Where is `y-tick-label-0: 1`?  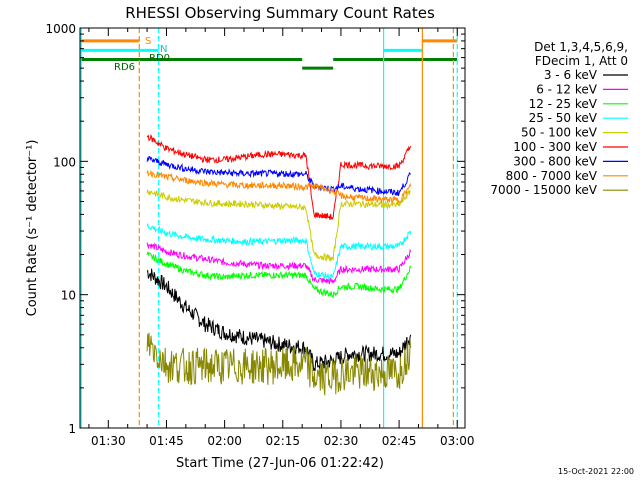 y-tick-label-0: 1 is located at coordinates (72, 429).